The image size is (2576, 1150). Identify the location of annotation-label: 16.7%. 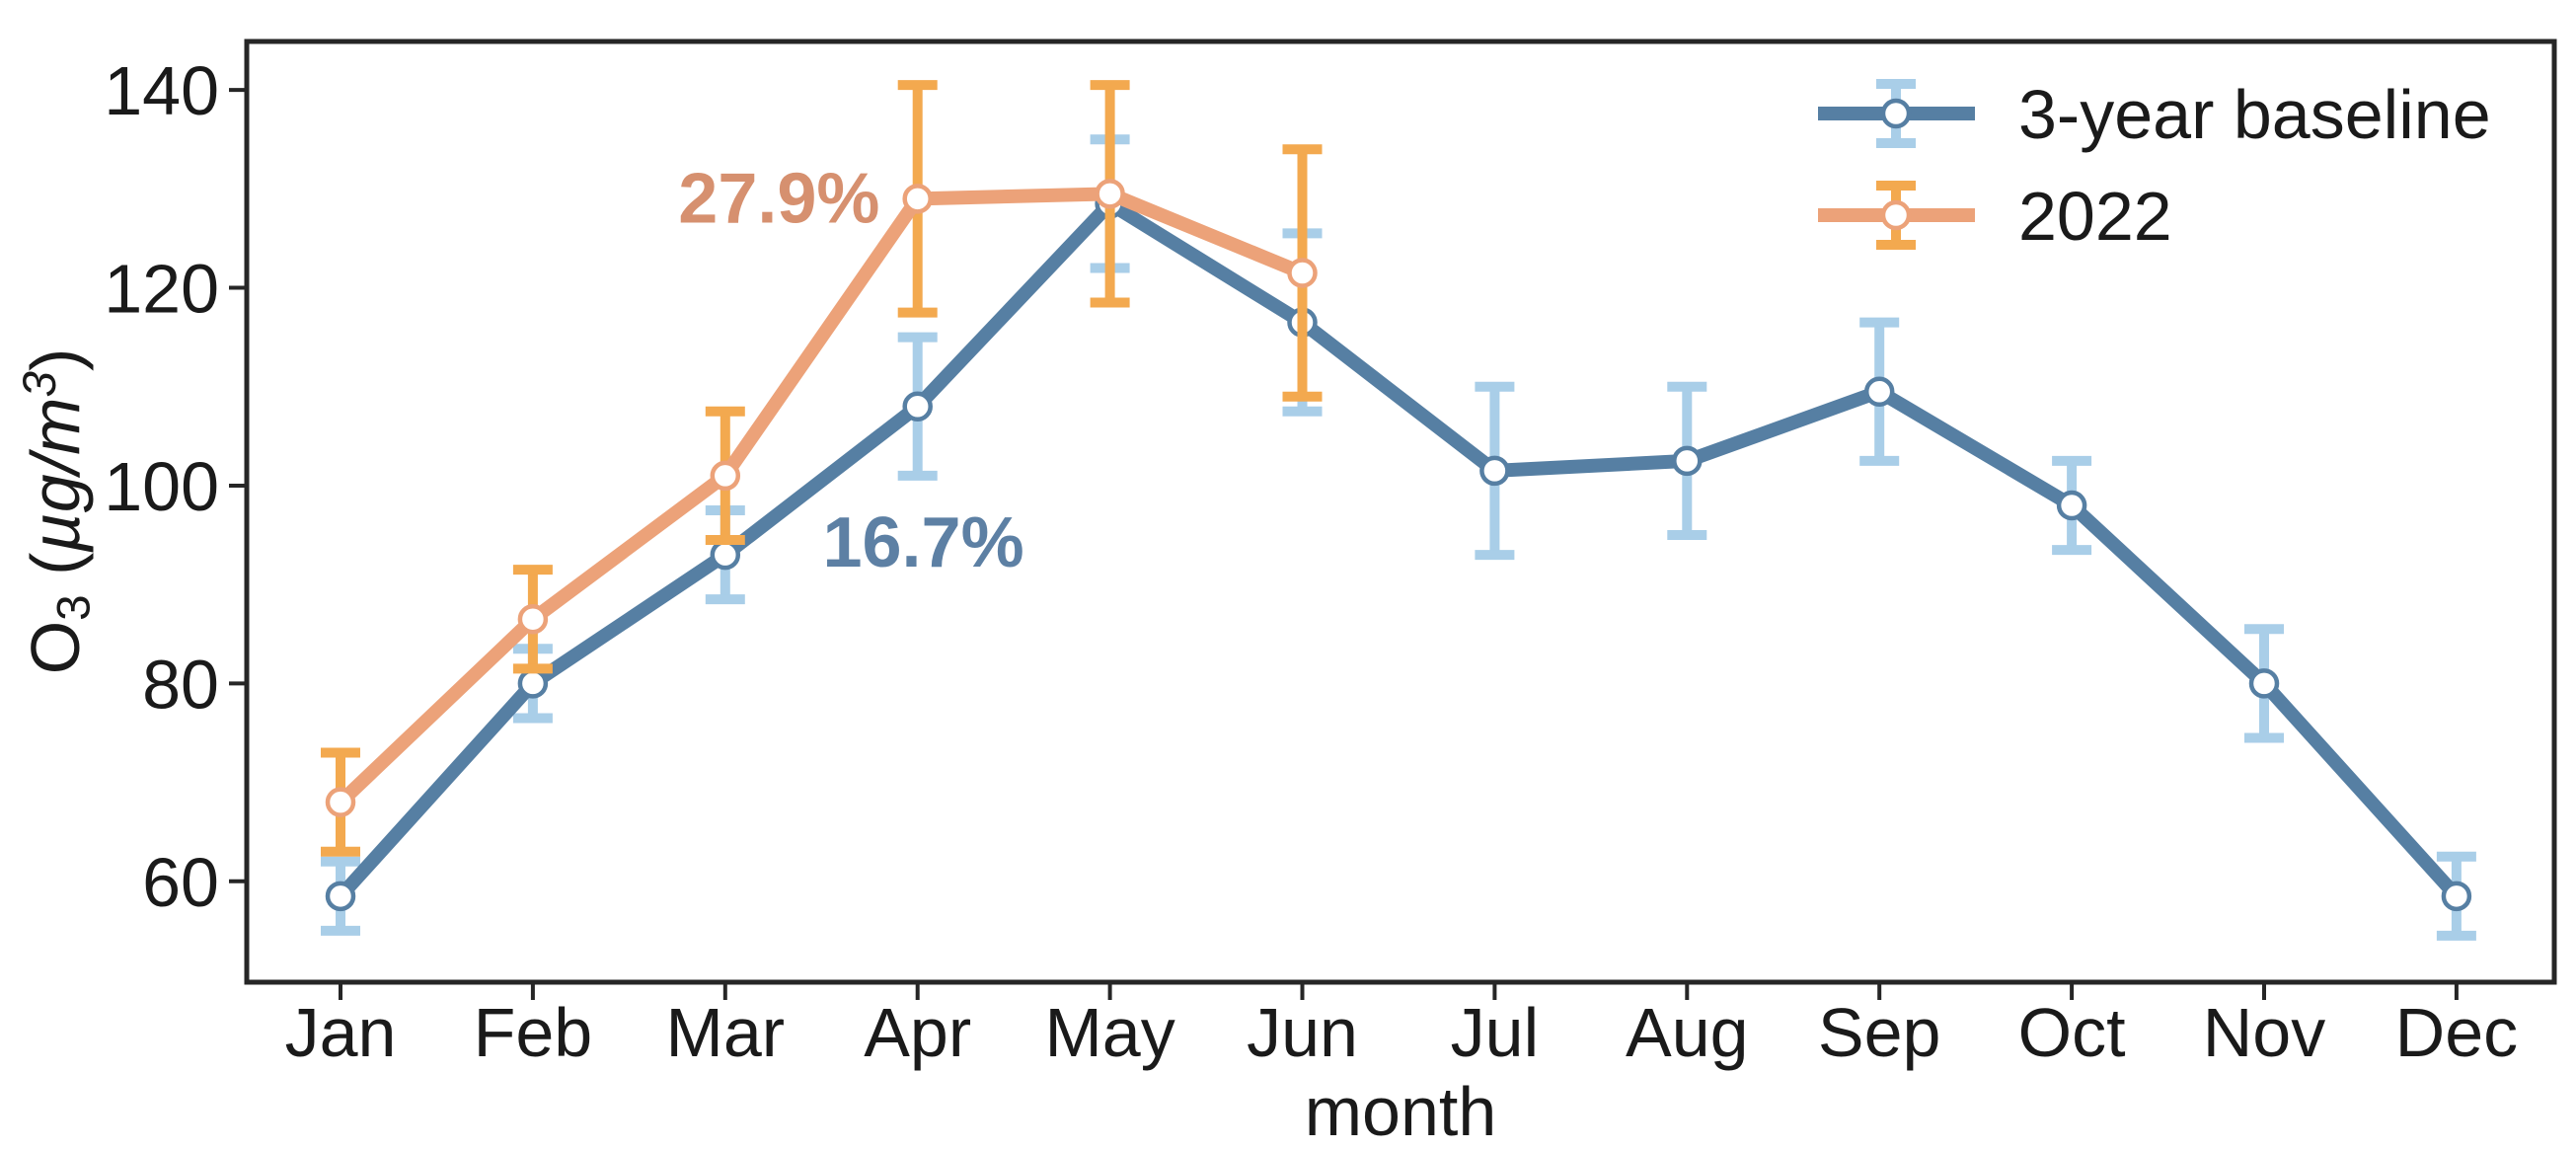
(922, 542).